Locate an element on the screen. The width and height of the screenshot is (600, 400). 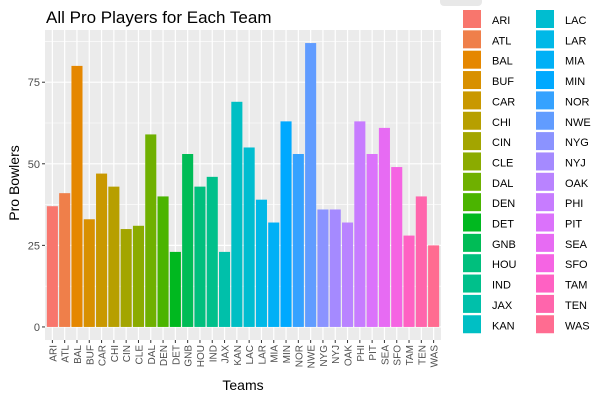
legend-key-mia is located at coordinates (545, 59).